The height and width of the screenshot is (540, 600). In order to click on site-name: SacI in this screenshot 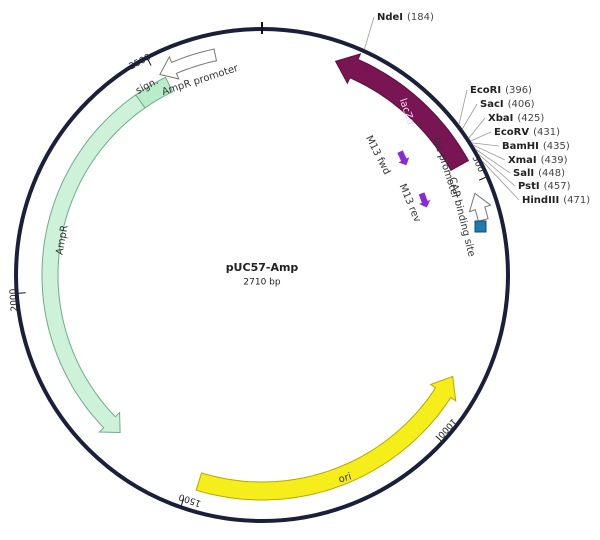, I will do `click(492, 104)`.